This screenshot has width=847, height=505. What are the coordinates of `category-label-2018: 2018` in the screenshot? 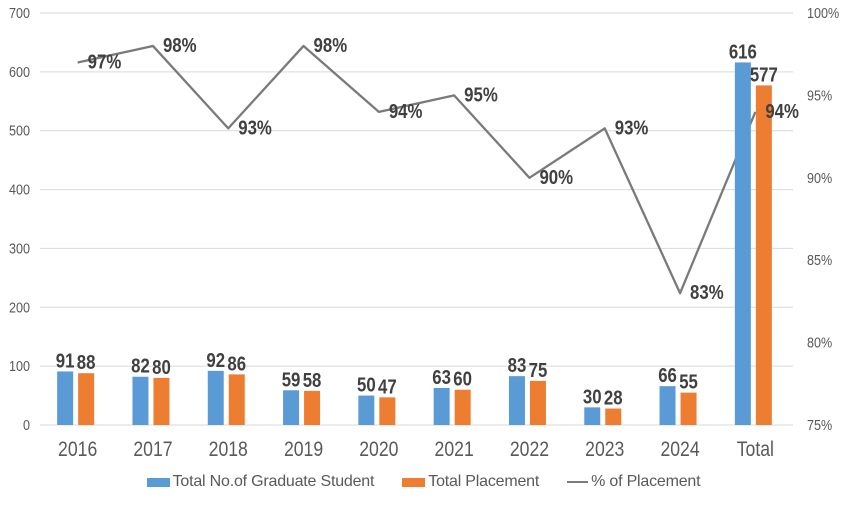 It's located at (228, 450).